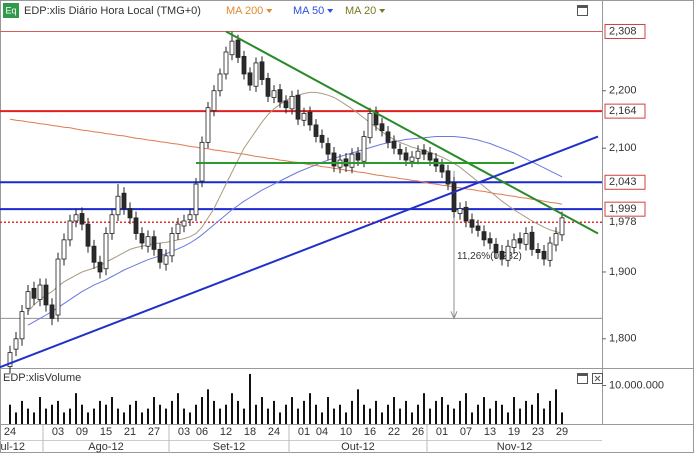 The height and width of the screenshot is (453, 694). Describe the element at coordinates (202, 432) in the screenshot. I see `x-tick-label: 06` at that location.